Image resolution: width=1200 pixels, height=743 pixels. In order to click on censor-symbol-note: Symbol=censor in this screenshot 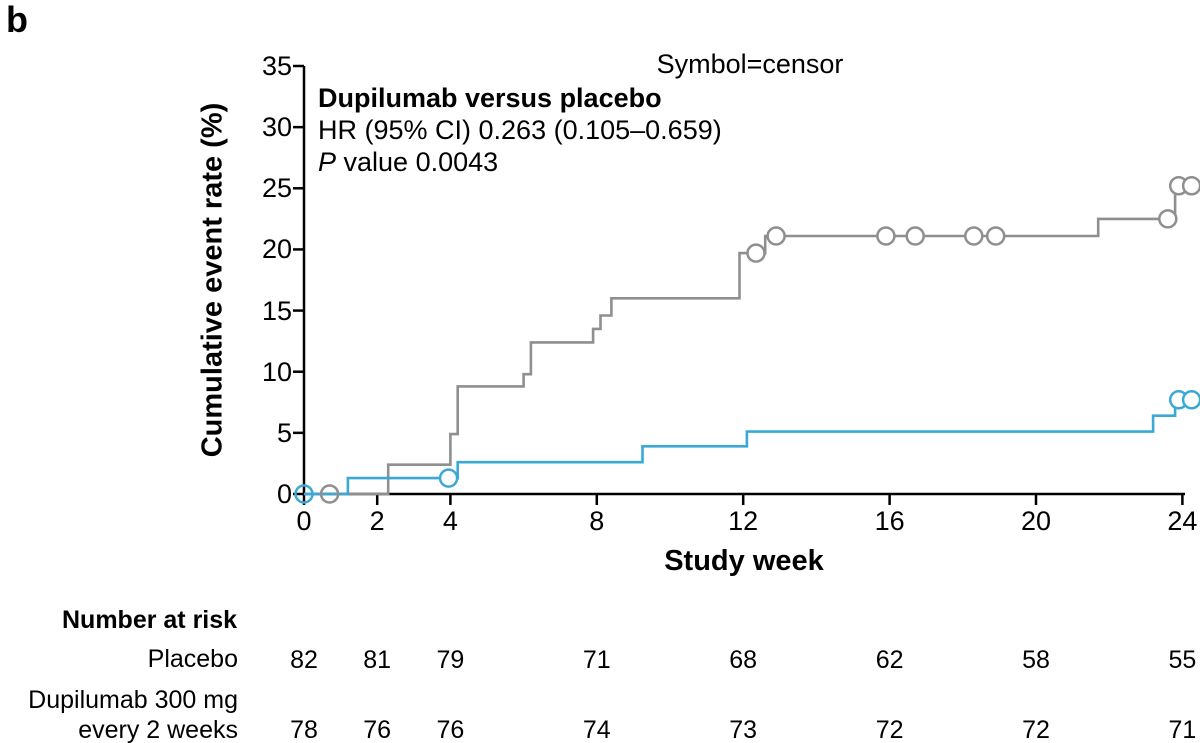, I will do `click(750, 64)`.